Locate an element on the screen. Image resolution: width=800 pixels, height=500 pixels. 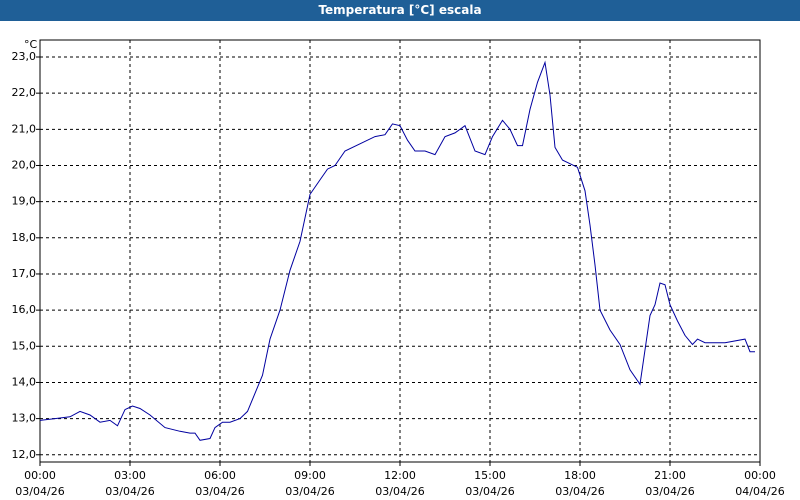
x-tick-label: 18:00 is located at coordinates (580, 475).